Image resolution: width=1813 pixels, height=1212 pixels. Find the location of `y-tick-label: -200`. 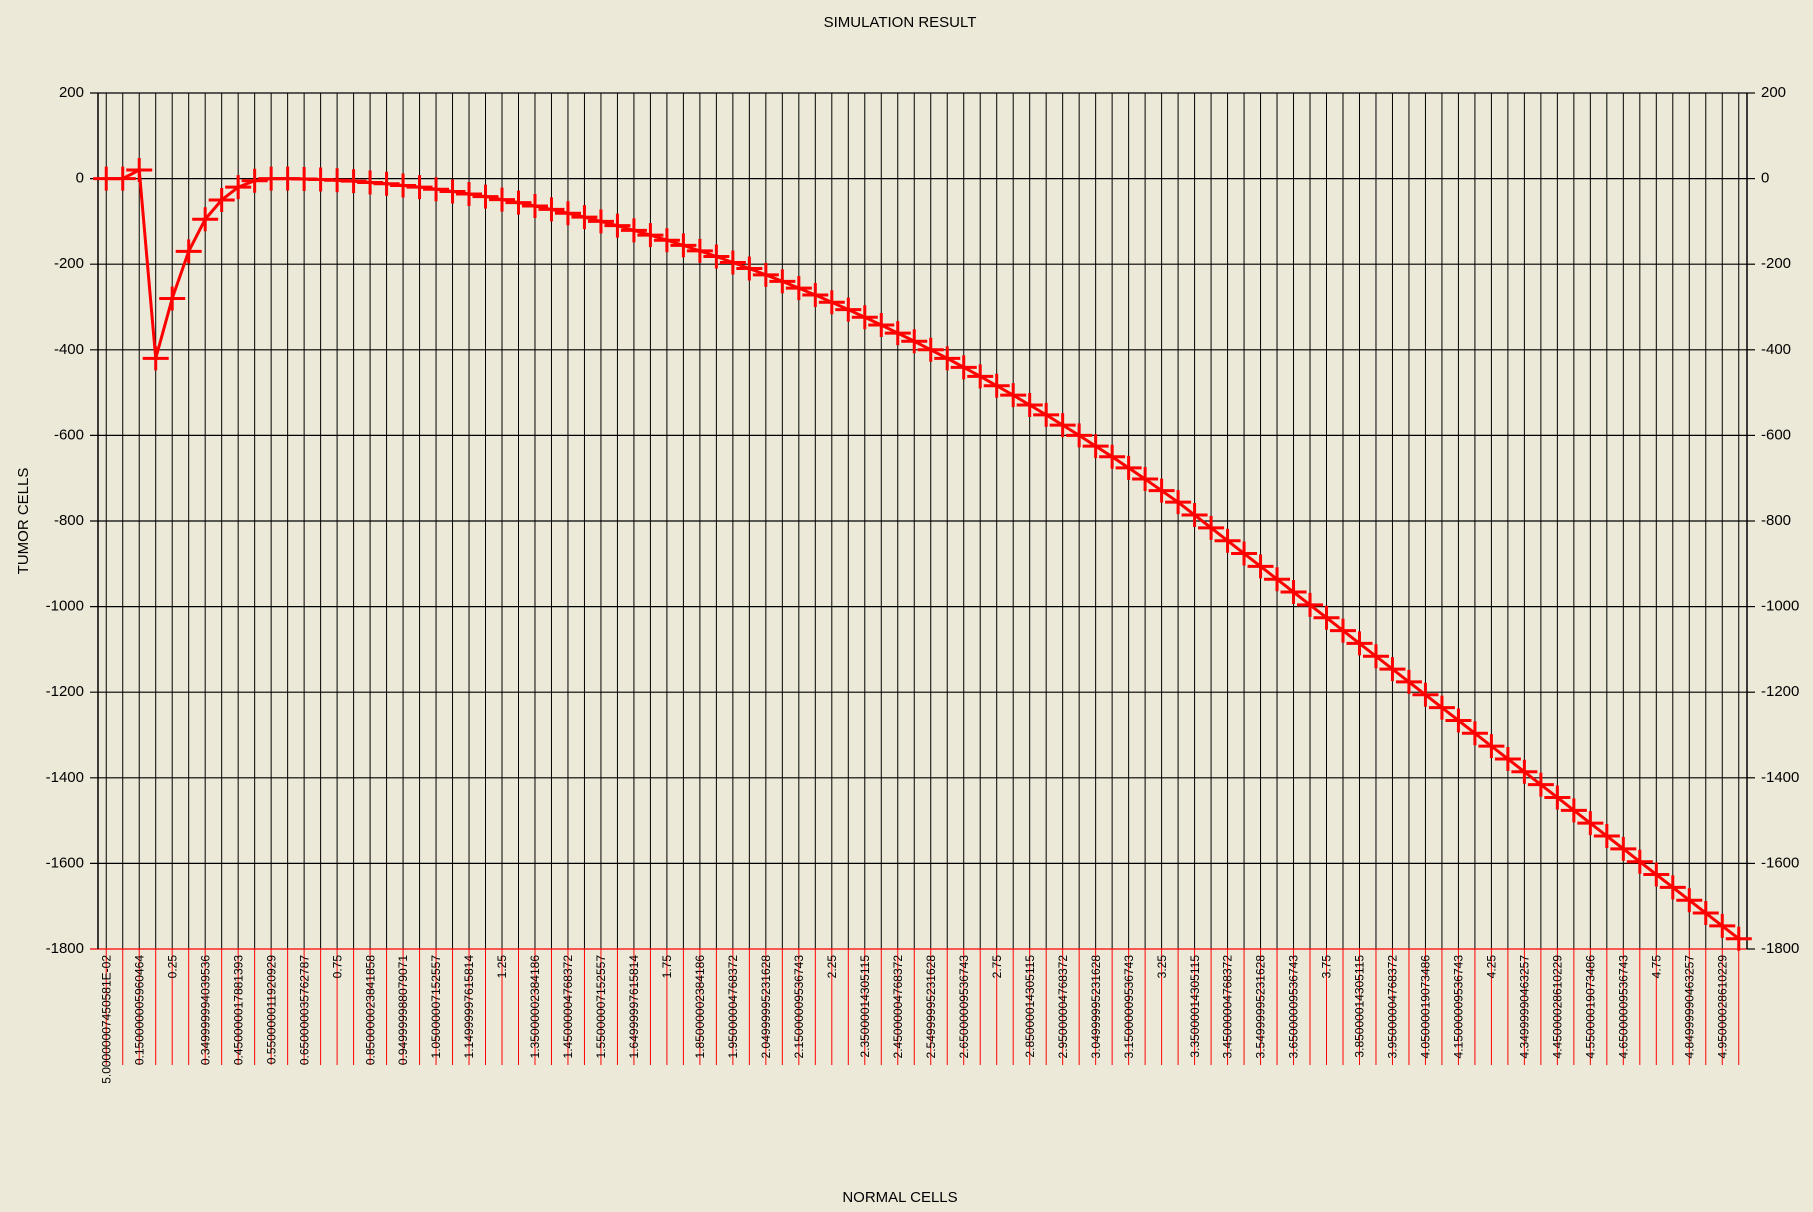

y-tick-label: -200 is located at coordinates (69, 263).